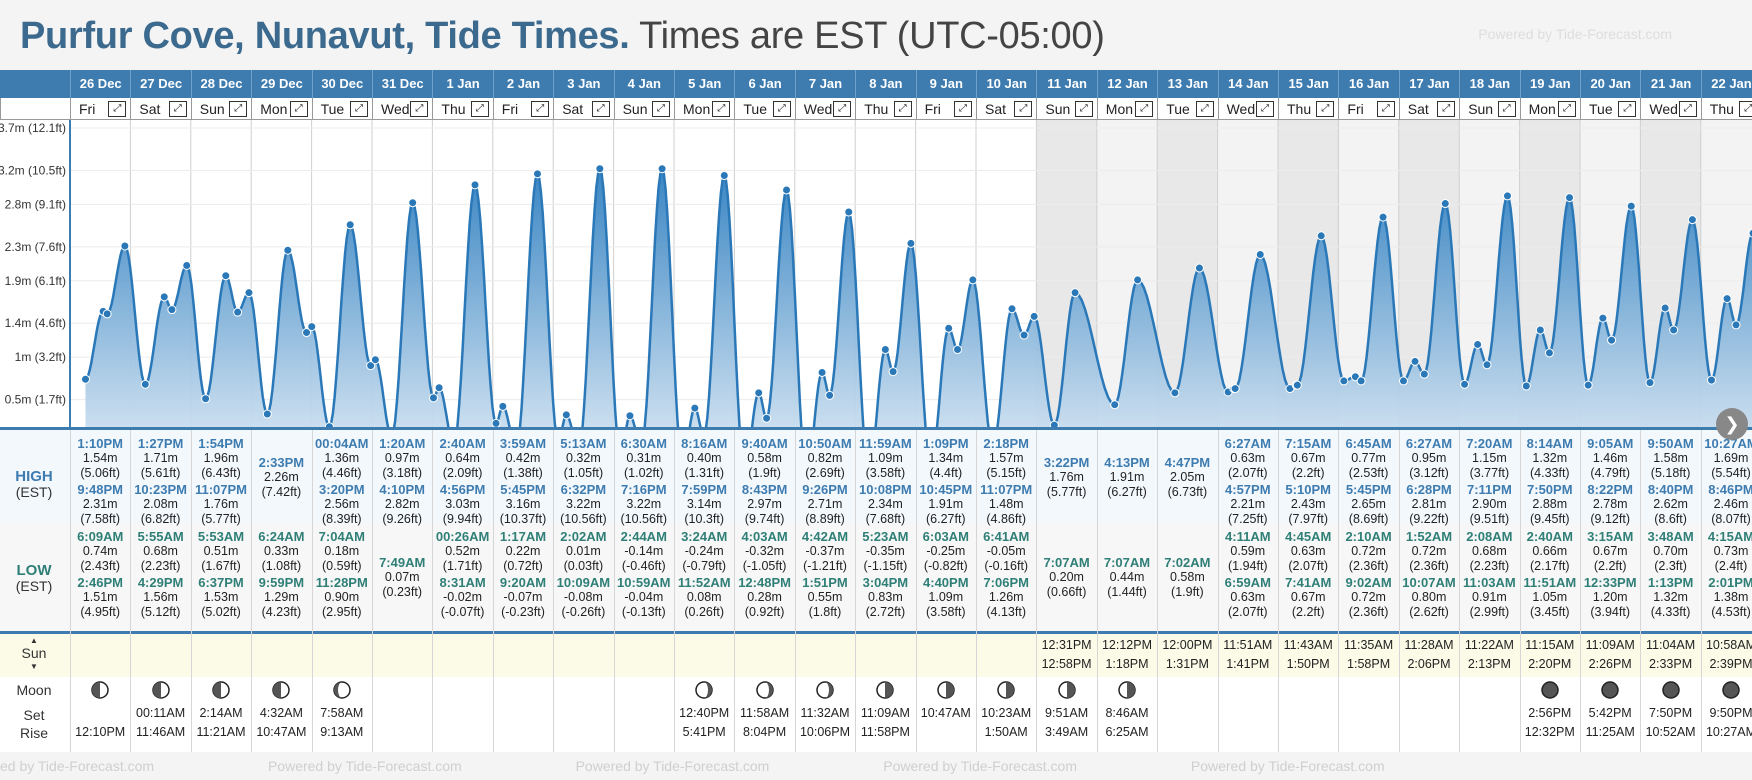  Describe the element at coordinates (1187, 645) in the screenshot. I see `sun-time: 12:00PM` at that location.